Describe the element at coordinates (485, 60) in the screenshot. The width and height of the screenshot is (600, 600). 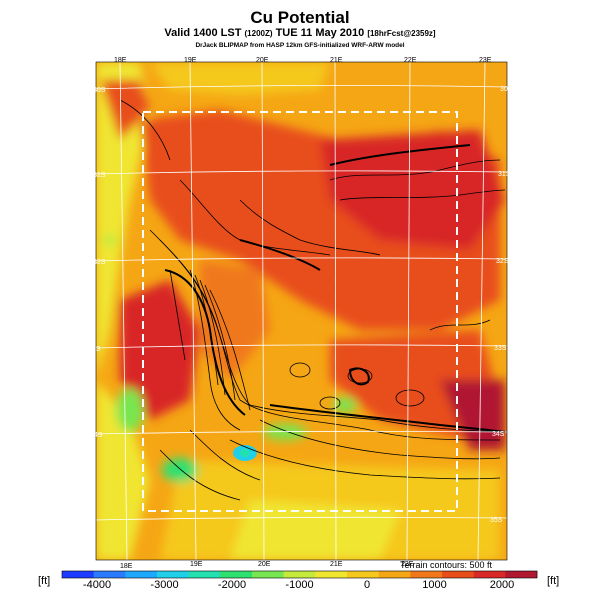
I see `lon-label-top-23e: 23E` at that location.